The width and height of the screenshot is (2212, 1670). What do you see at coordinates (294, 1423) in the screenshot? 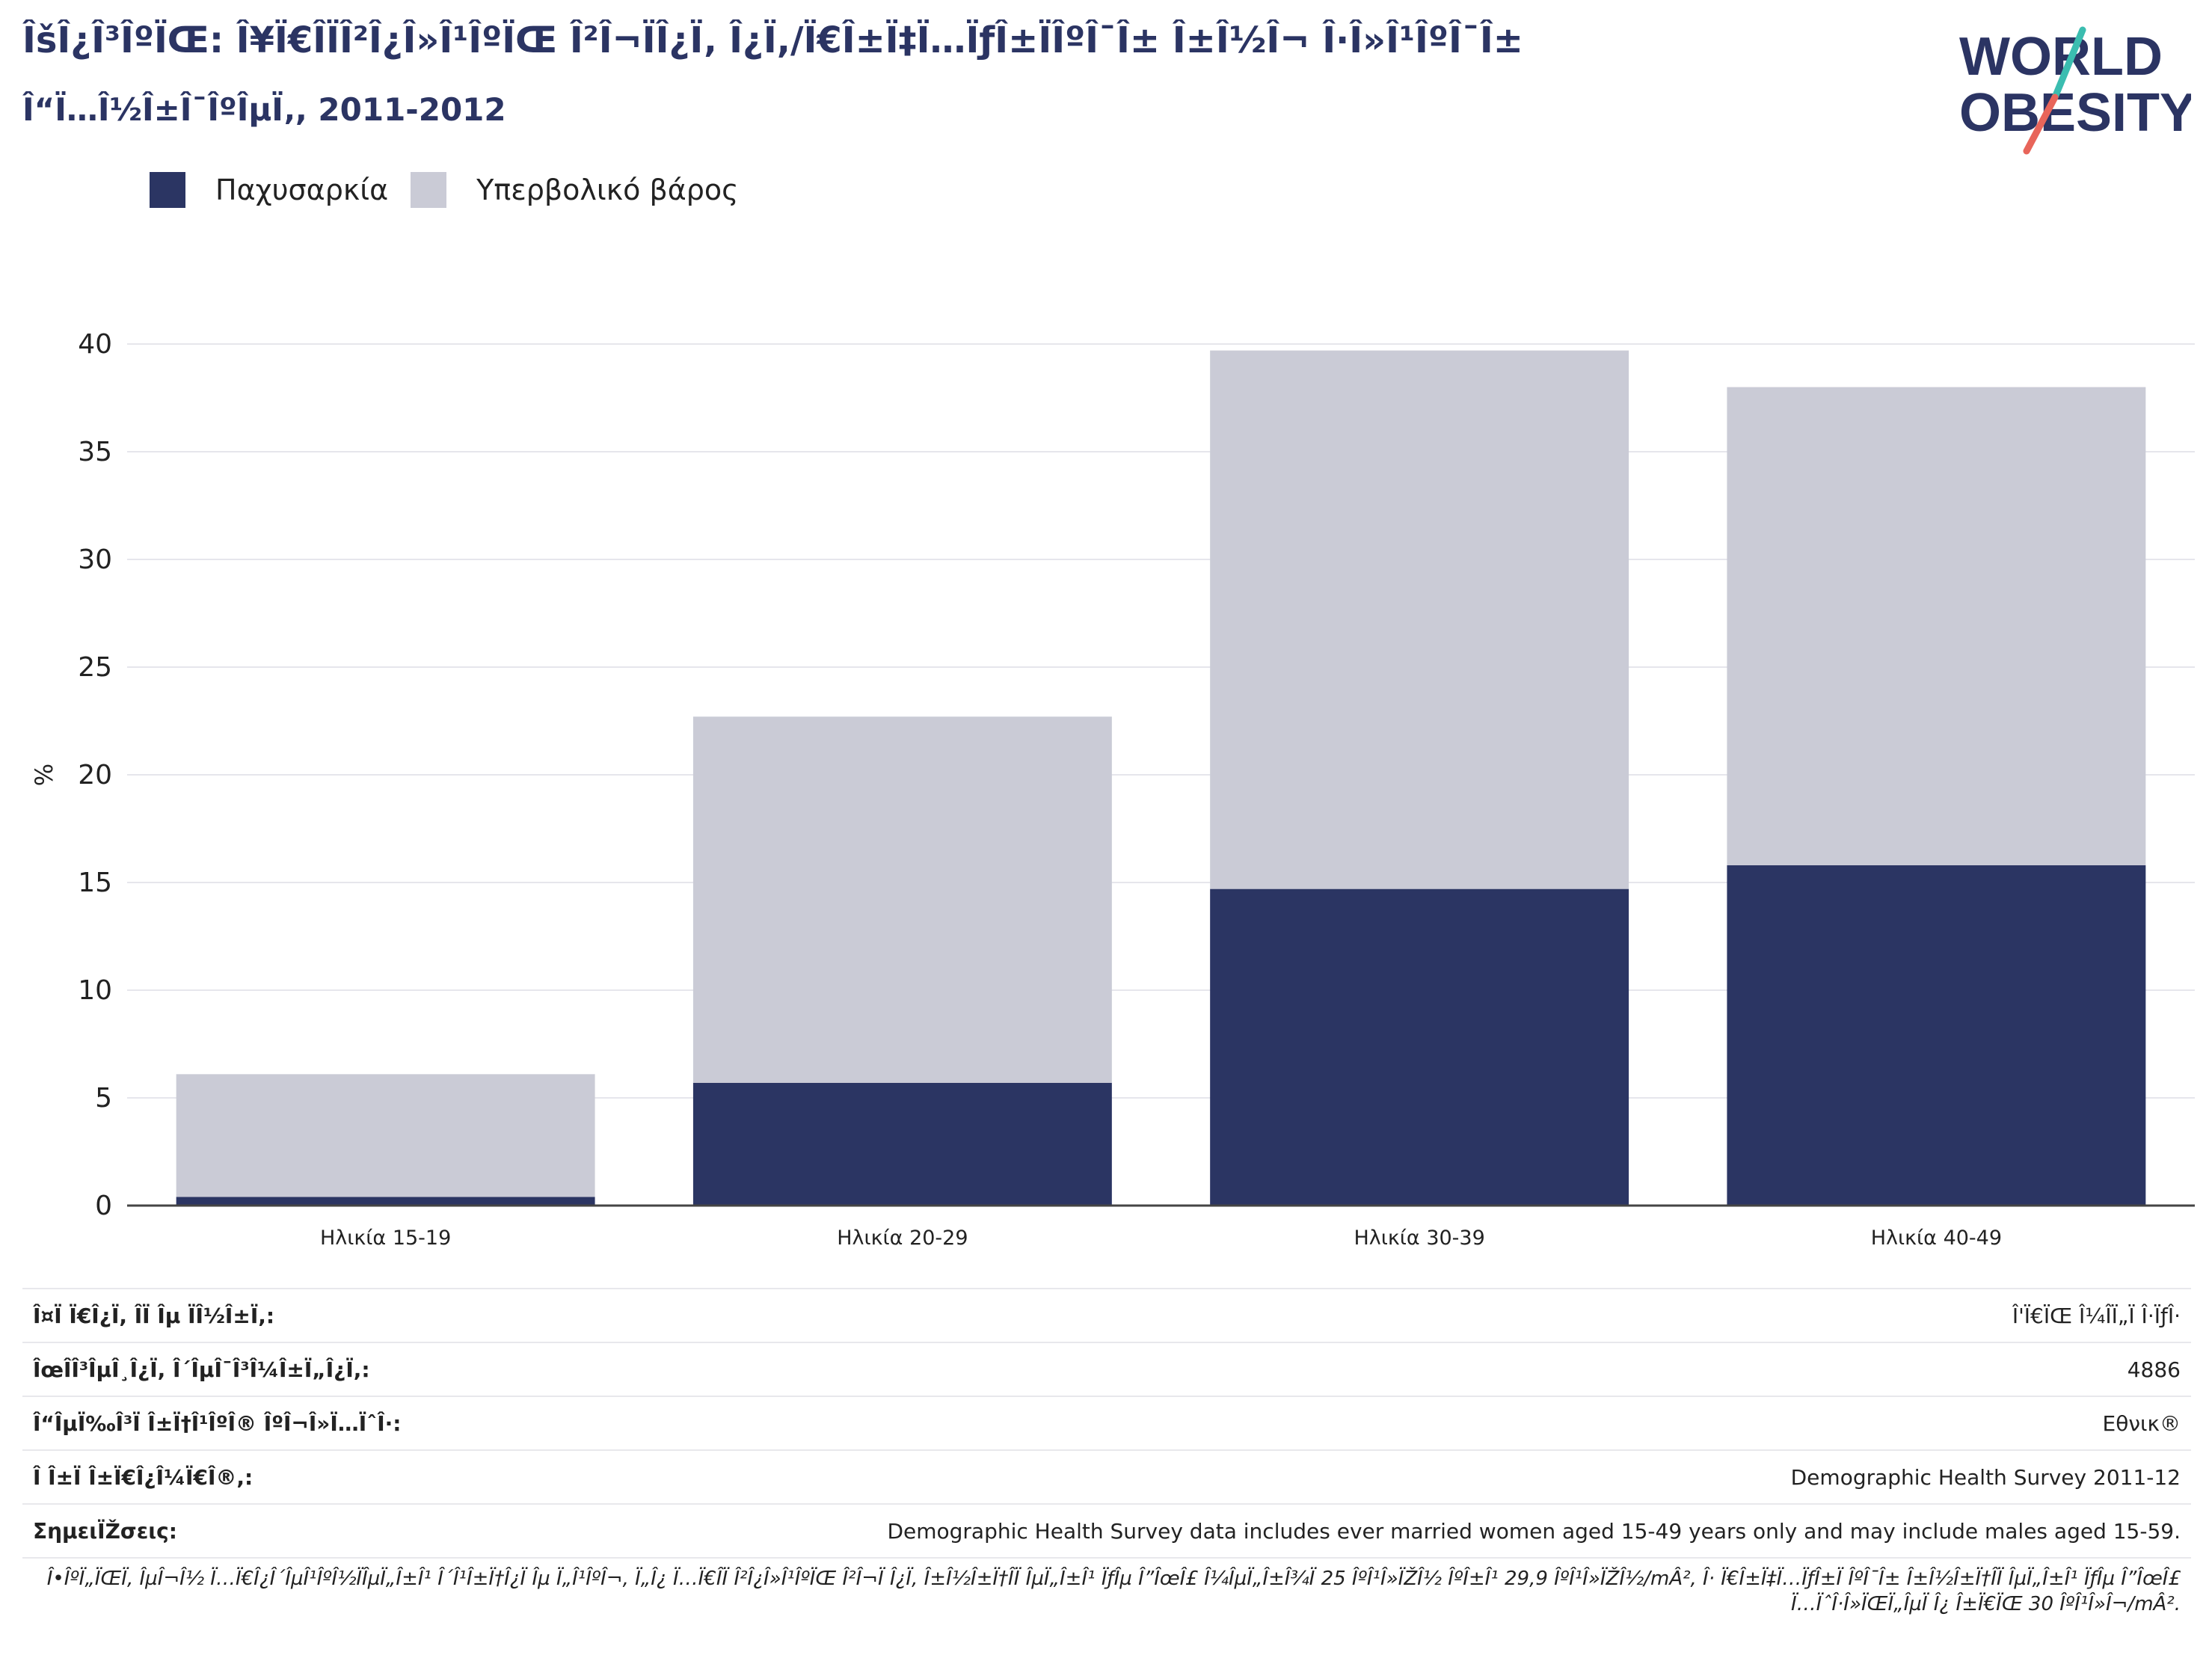
I see `info-label: Î“ÎµÏ‰Î³Ï Î±Ï†Î¹ÎºÎ® ÎºÎ¬Î»Ï…ÏˆÎ·:` at bounding box center [294, 1423].